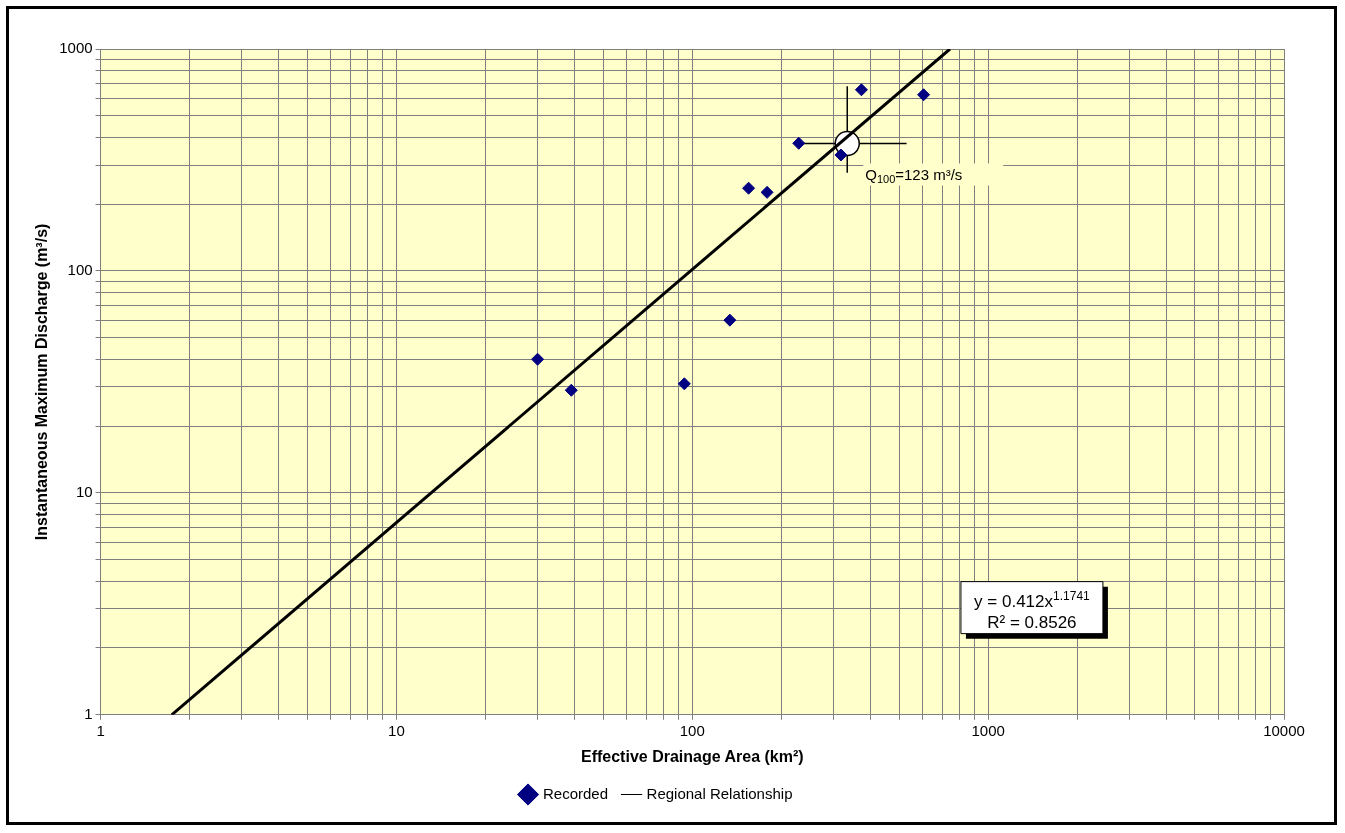 This screenshot has height=833, width=1345. I want to click on x-axis-title: Effective Drainage Area (km²), so click(692, 756).